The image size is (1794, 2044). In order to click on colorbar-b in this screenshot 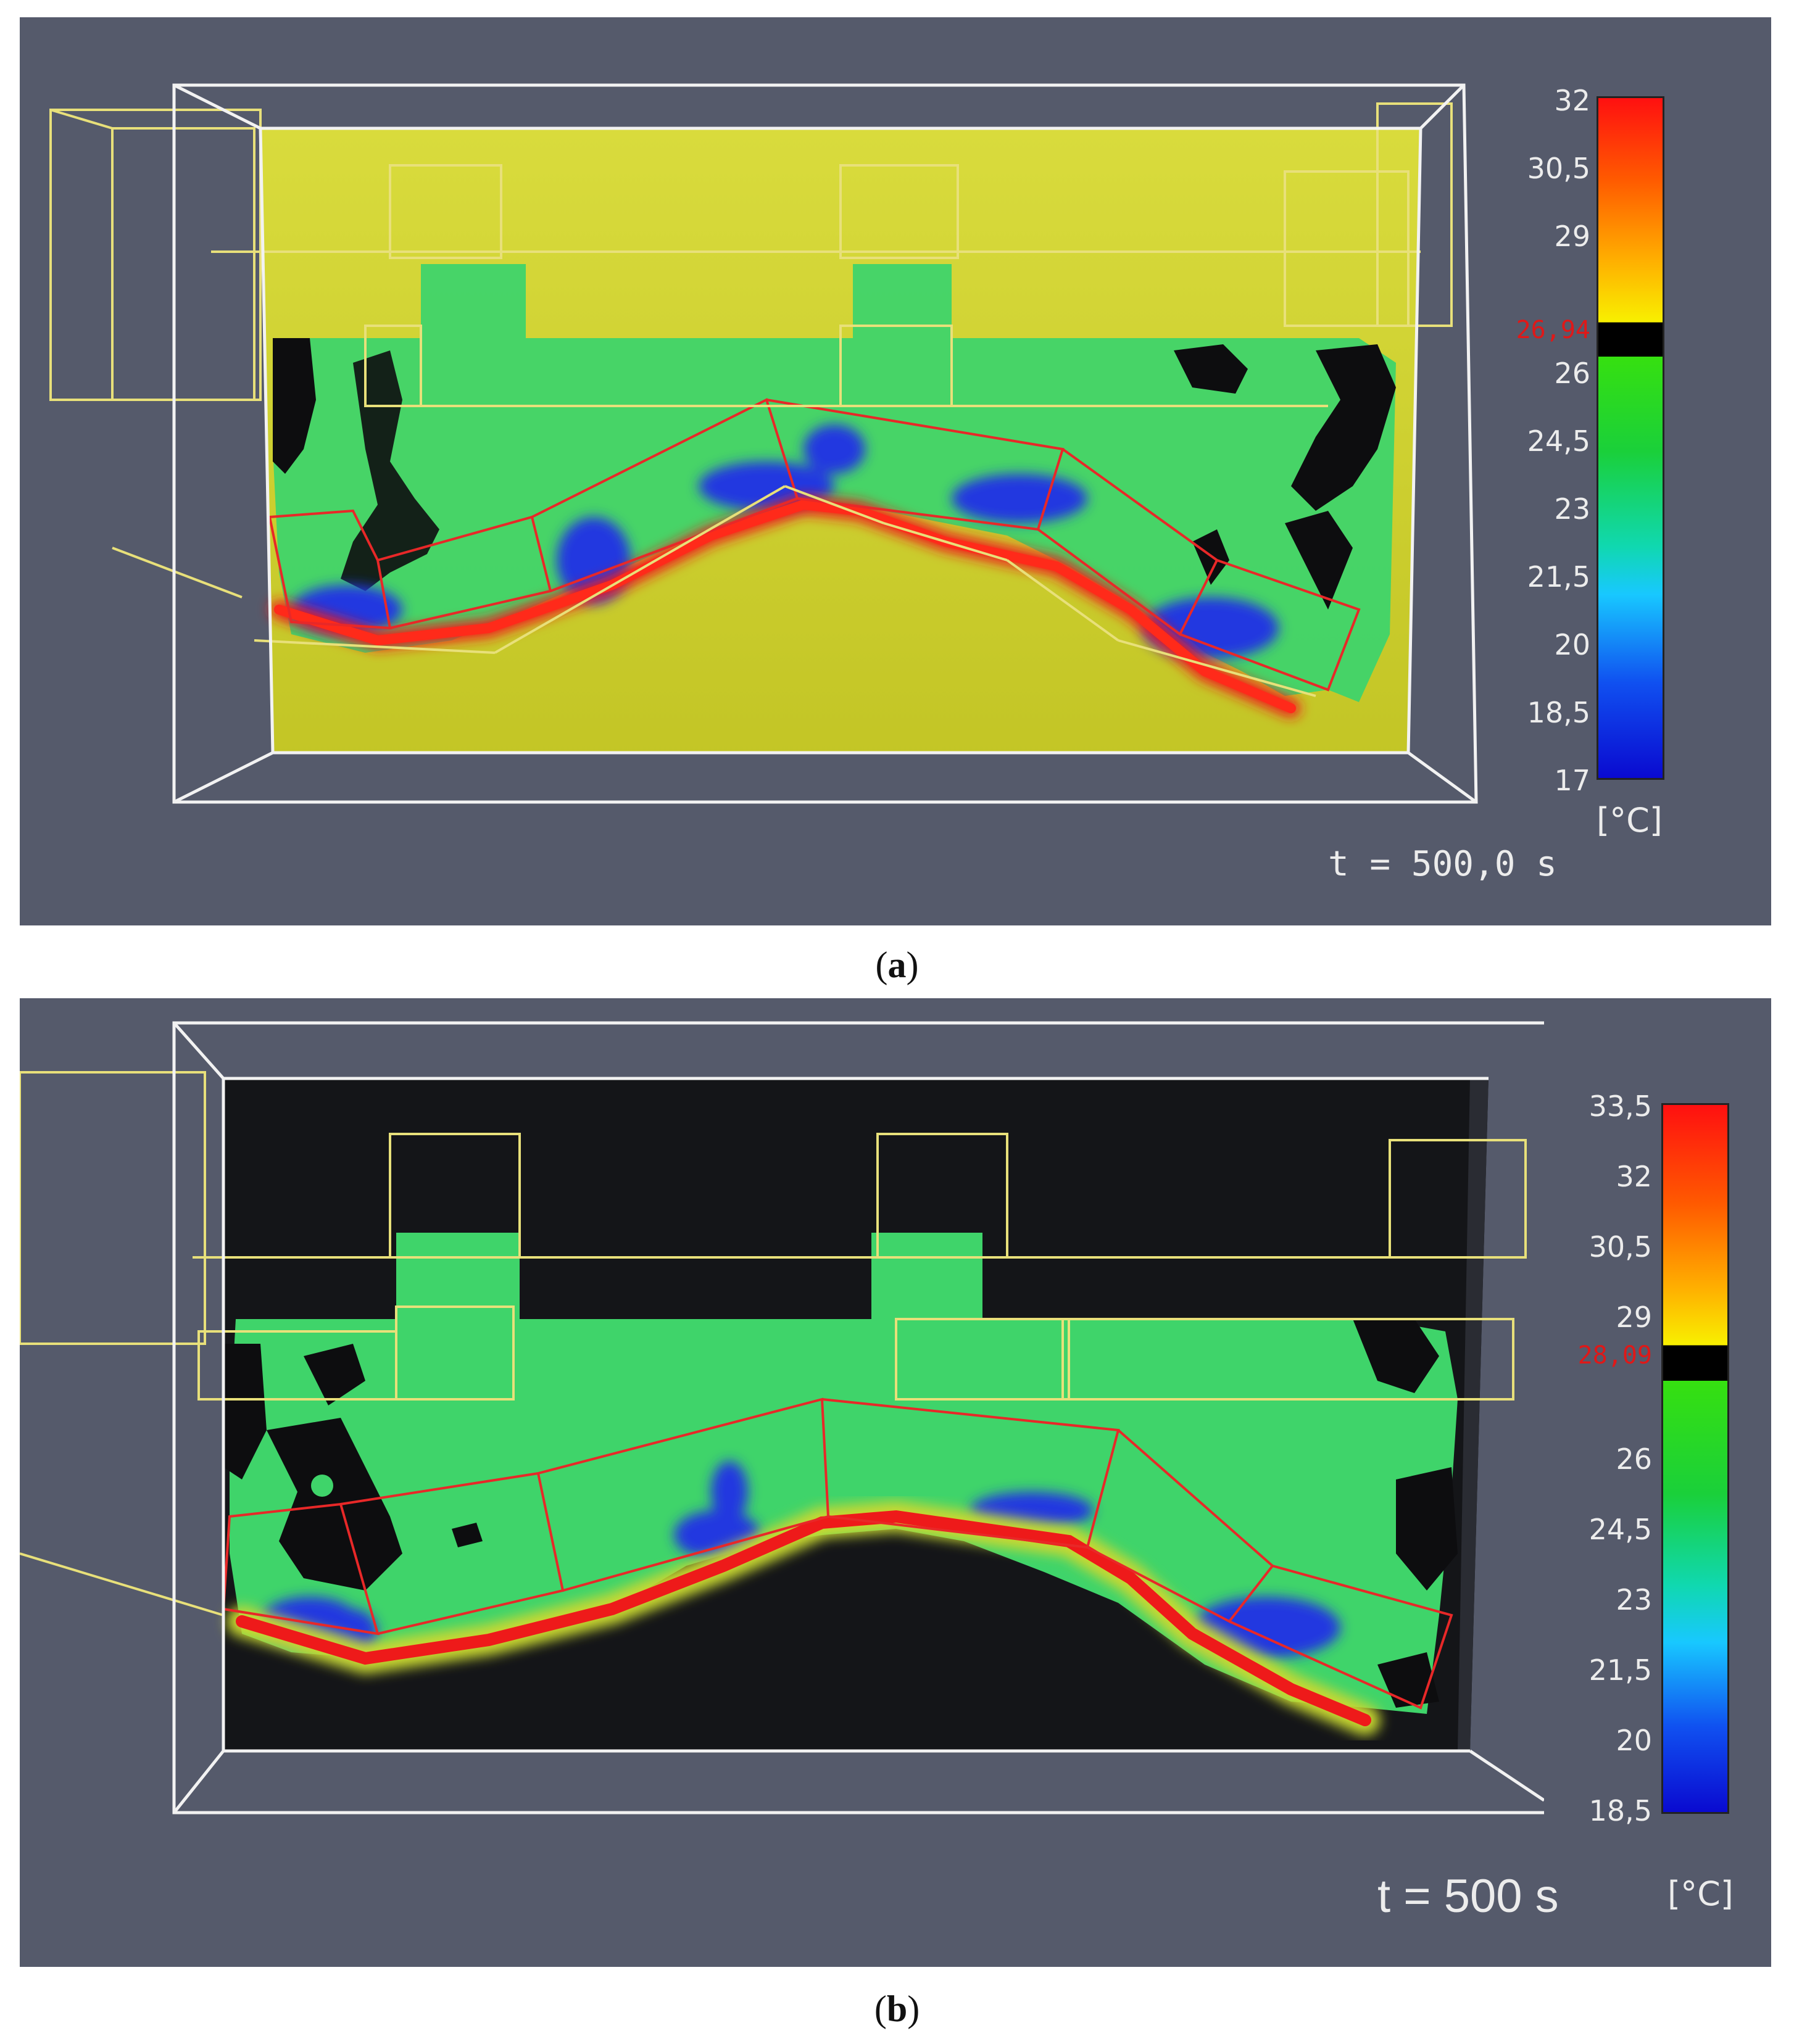, I will do `click(1695, 1458)`.